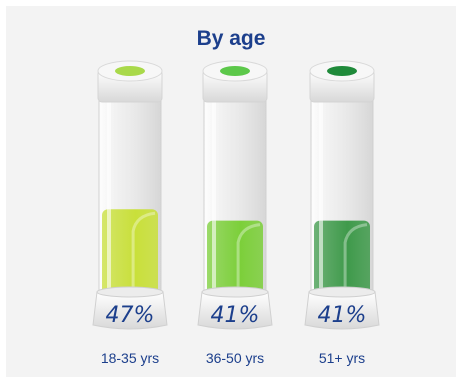 The width and height of the screenshot is (462, 383). I want to click on chart-title: By age, so click(231, 38).